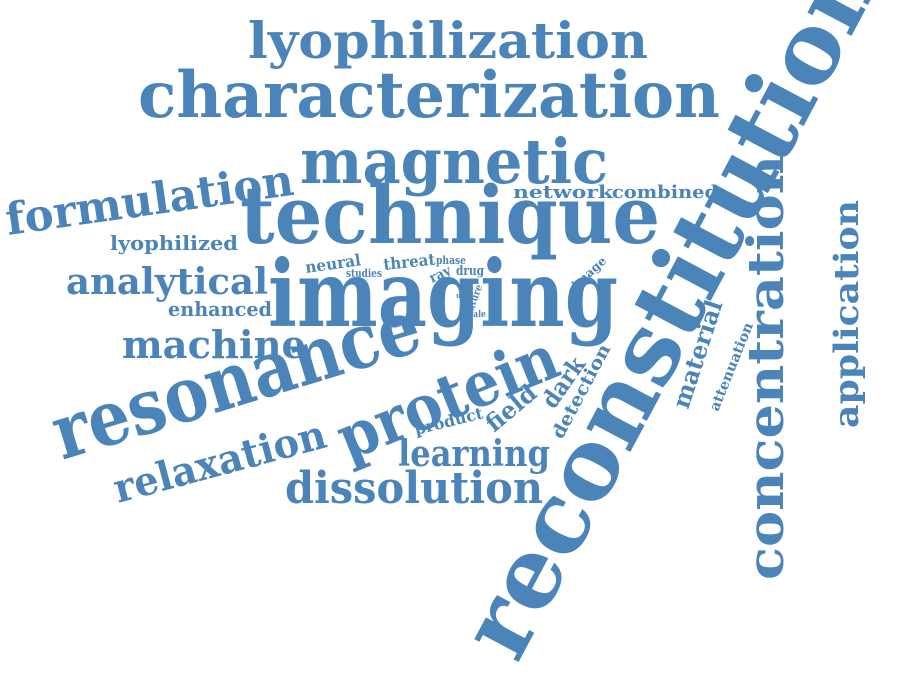 This screenshot has width=900, height=674. I want to click on word-uss: uss, so click(462, 295).